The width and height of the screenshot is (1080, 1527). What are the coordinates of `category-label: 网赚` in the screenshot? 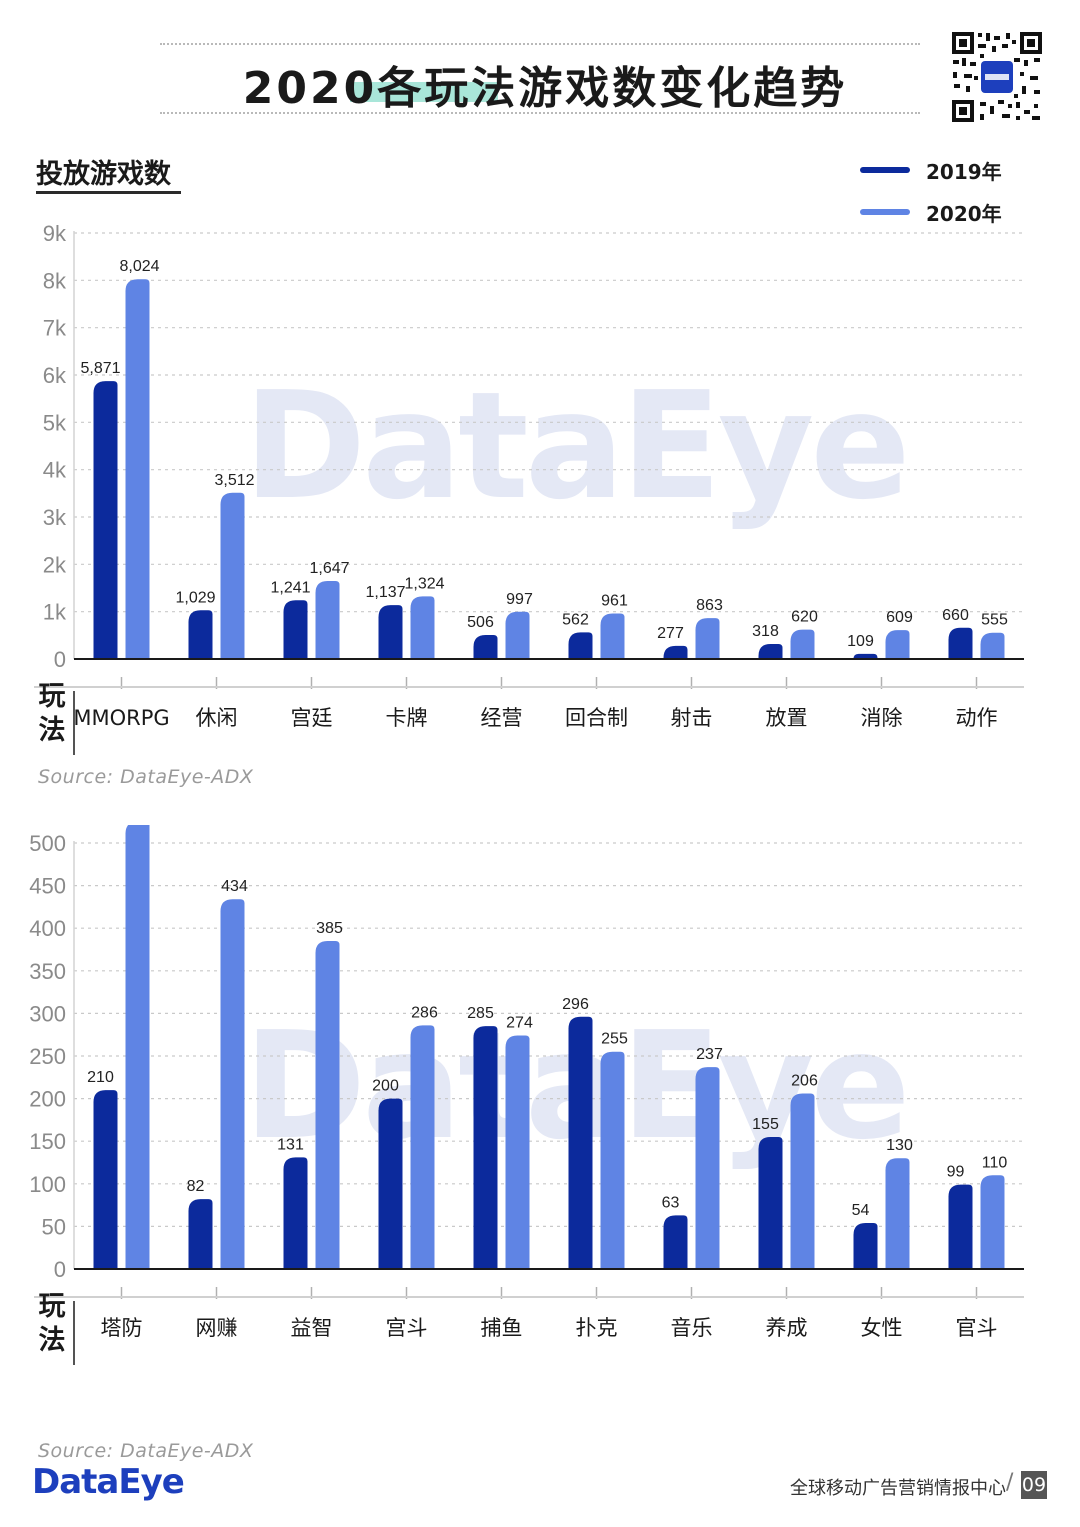 It's located at (217, 1328).